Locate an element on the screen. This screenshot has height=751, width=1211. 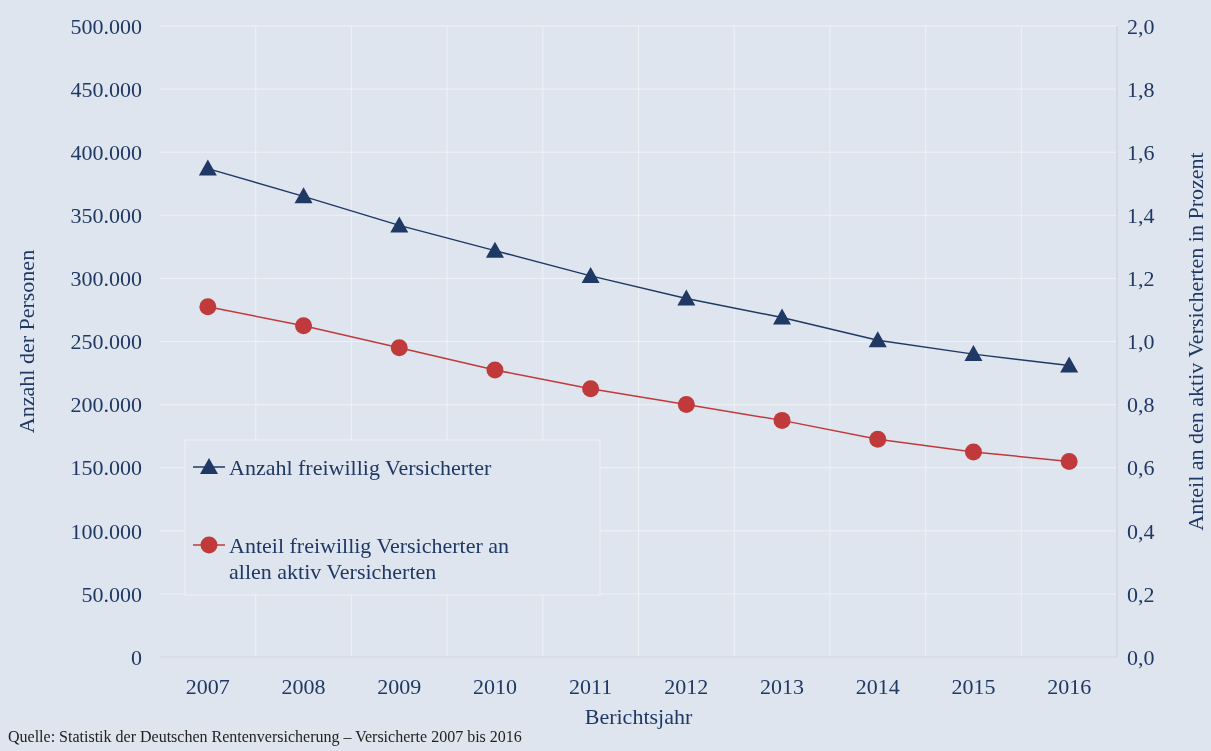
x-tick-label: 2008 is located at coordinates (303, 686).